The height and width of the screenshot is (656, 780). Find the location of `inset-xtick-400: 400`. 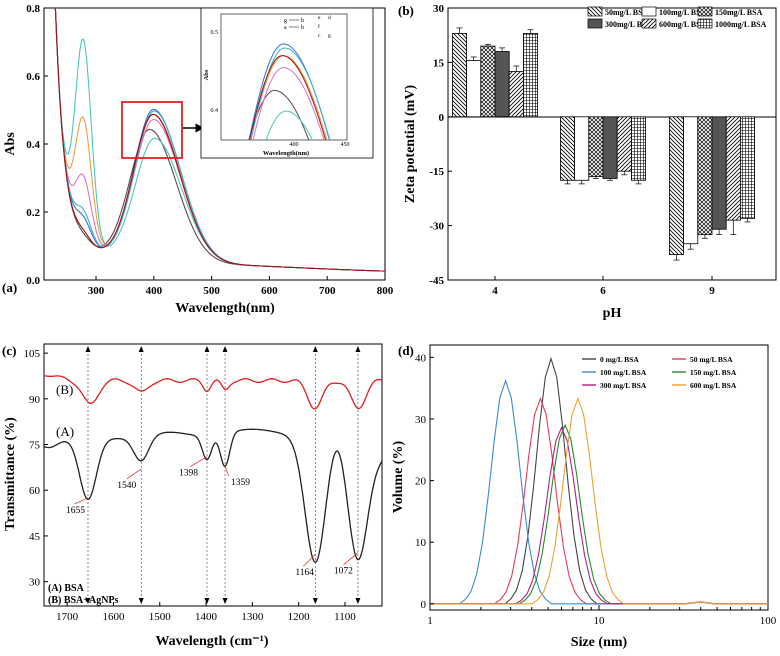

inset-xtick-400: 400 is located at coordinates (294, 145).